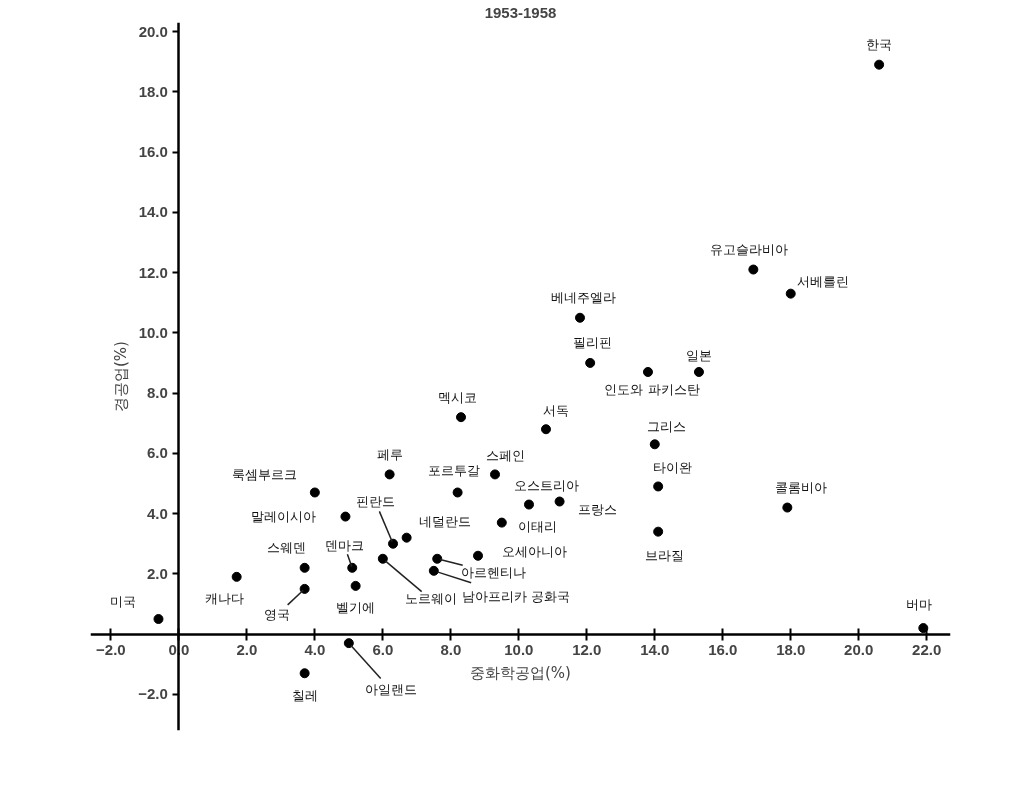 The image size is (1020, 807). What do you see at coordinates (304, 695) in the screenshot?
I see `annotation: 칠레` at bounding box center [304, 695].